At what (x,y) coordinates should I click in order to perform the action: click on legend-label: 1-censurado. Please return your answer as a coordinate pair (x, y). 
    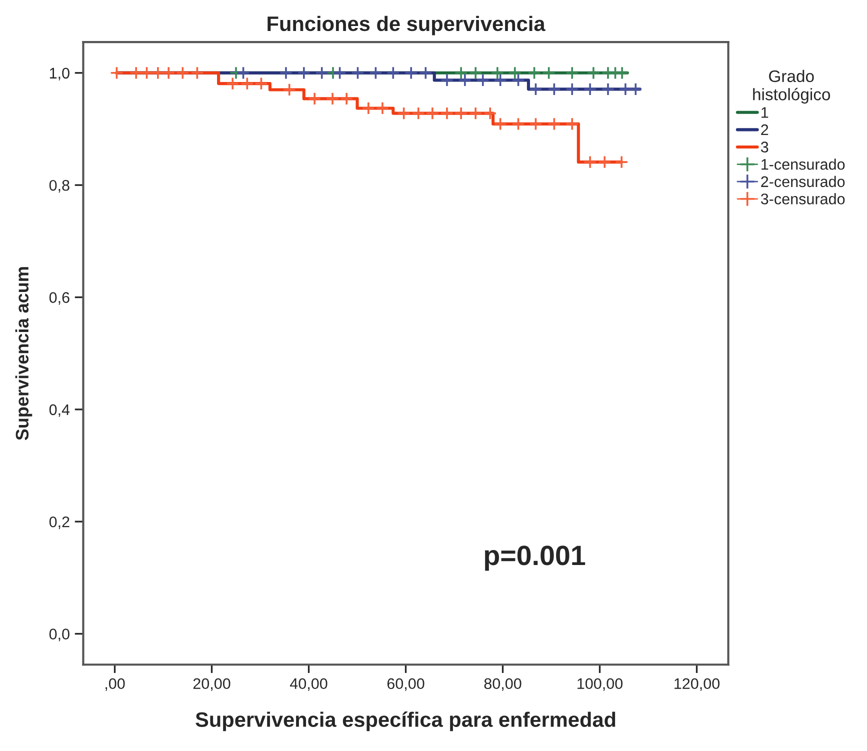
    Looking at the image, I should click on (803, 164).